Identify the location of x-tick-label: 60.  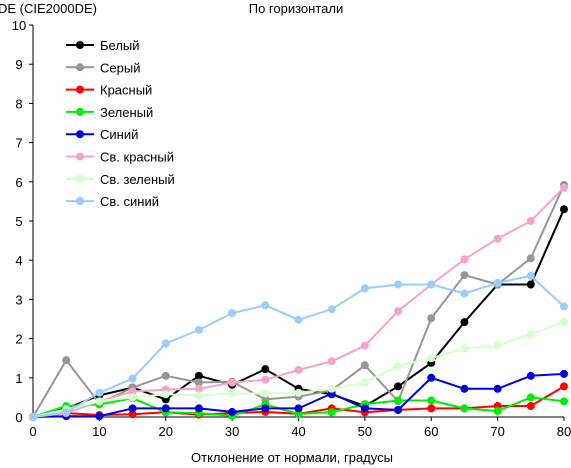
(431, 431).